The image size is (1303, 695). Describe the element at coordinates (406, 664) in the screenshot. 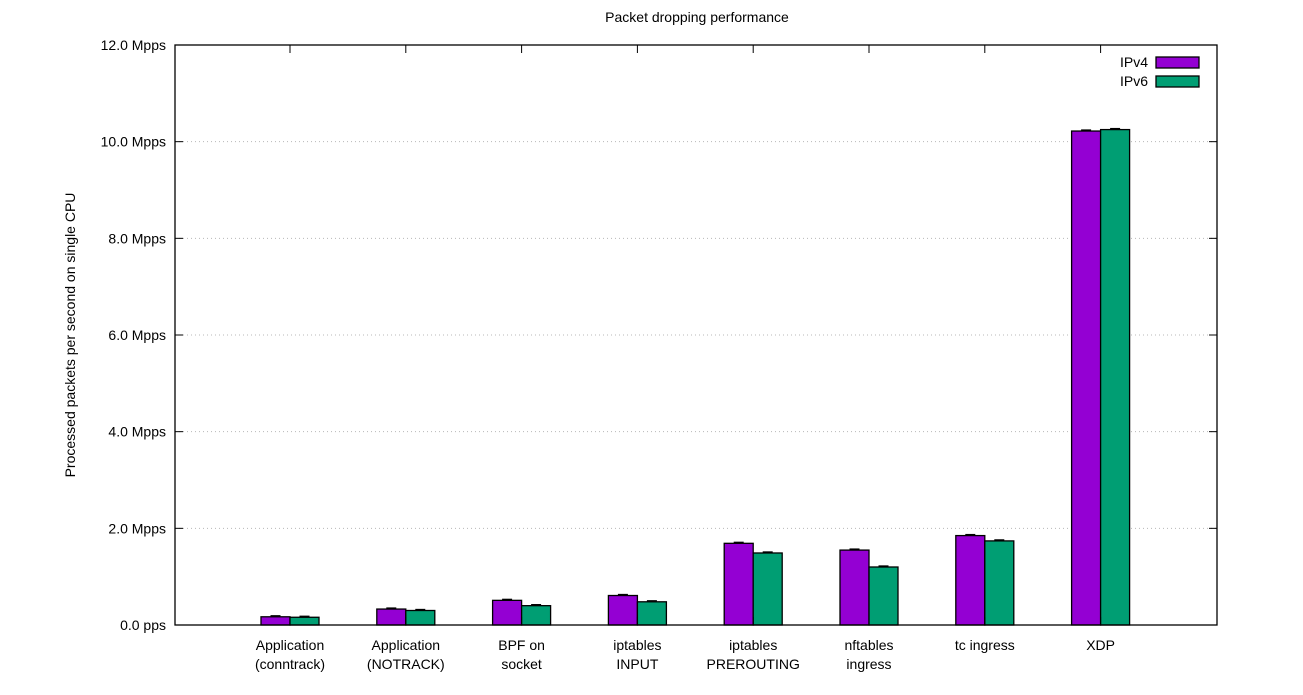

I see `x-tick-label: (NOTRACK)` at that location.